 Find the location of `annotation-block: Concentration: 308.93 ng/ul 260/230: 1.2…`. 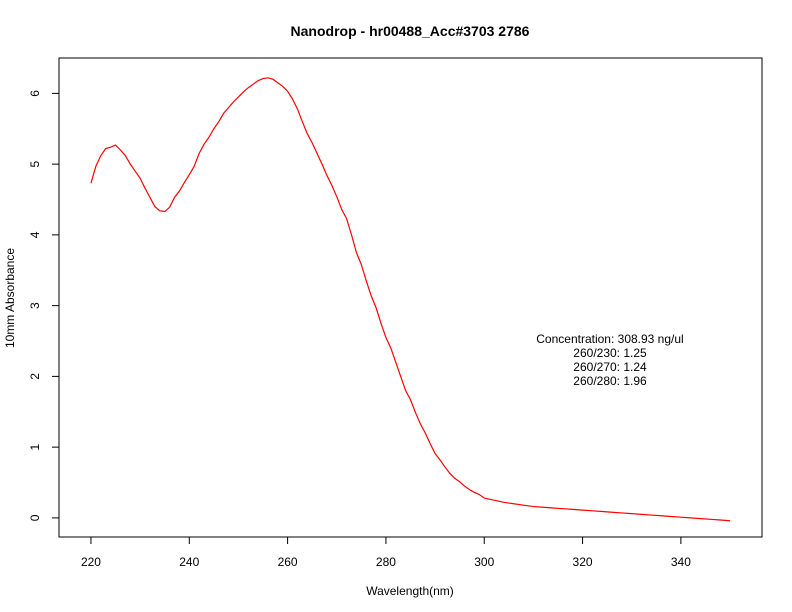

annotation-block: Concentration: 308.93 ng/ul 260/230: 1.2… is located at coordinates (609, 360).